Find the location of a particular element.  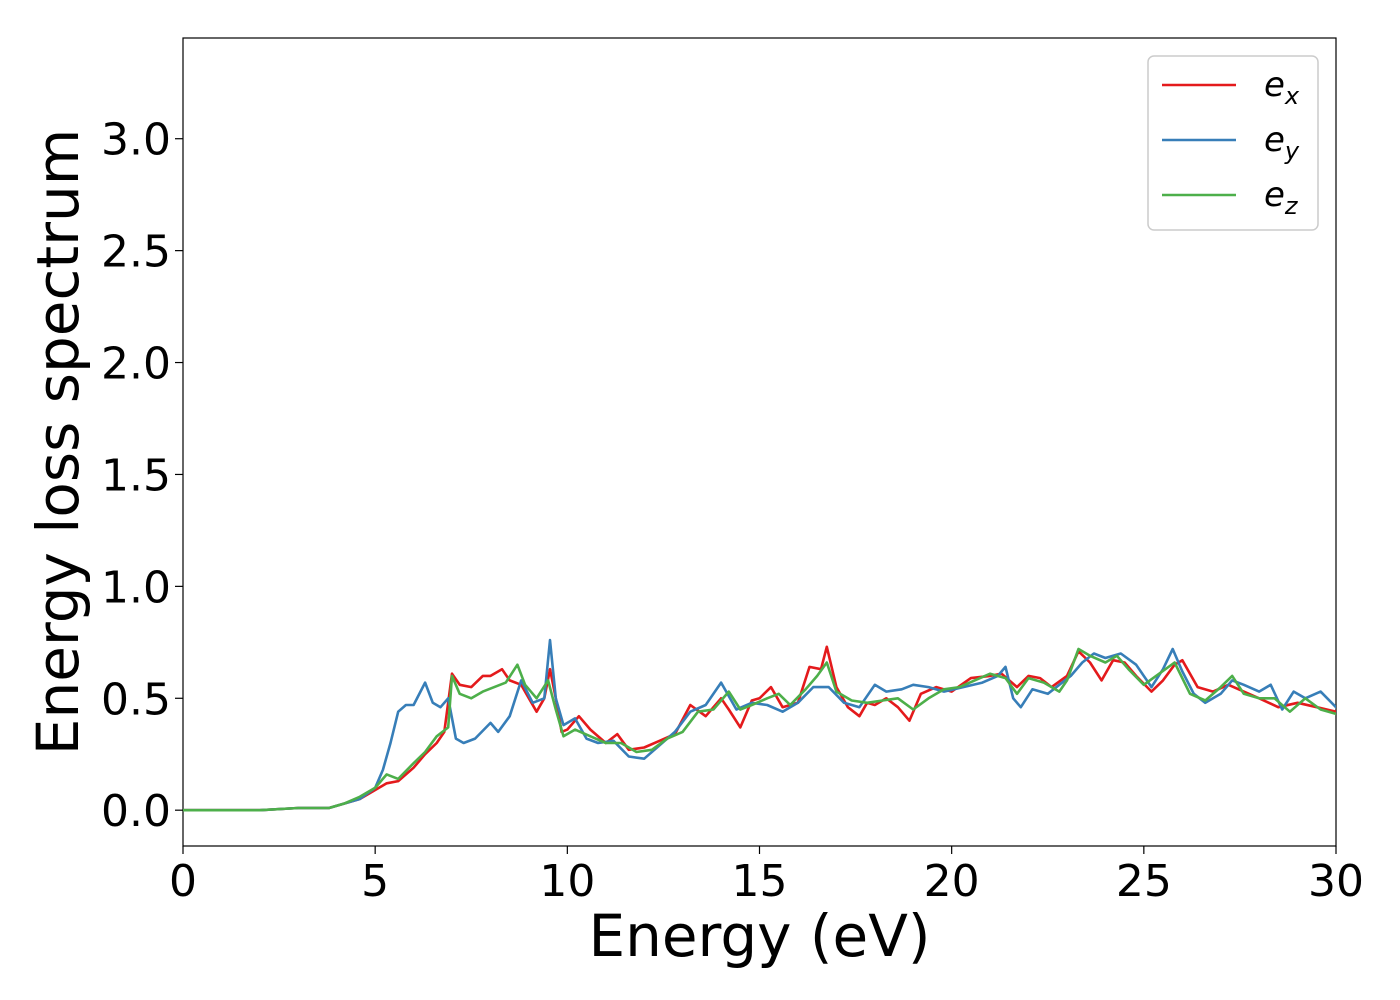

series-line-x is located at coordinates (759, 728).